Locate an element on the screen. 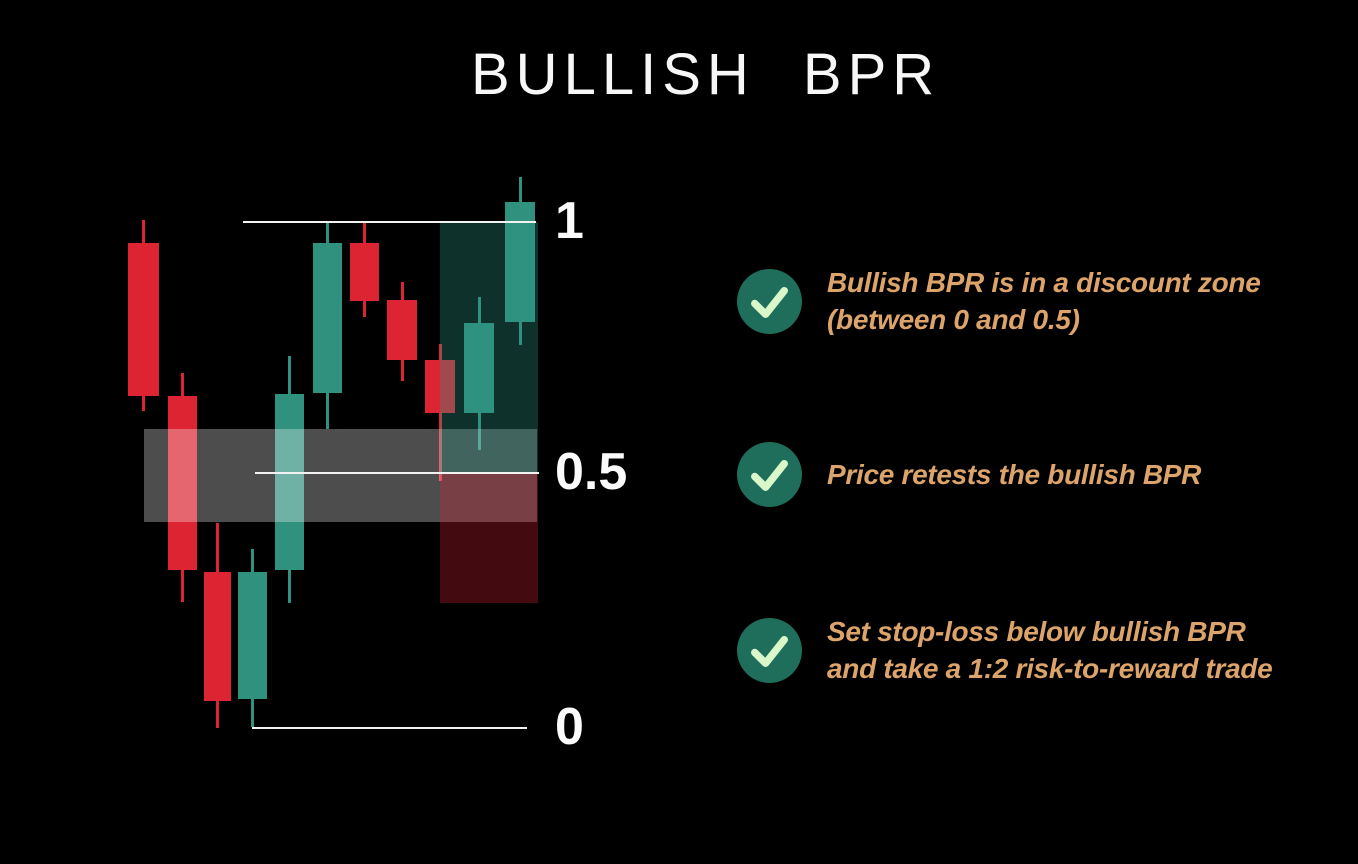 This screenshot has width=1358, height=864. checklist-item-retest: Price retests the bullish BPR is located at coordinates (969, 474).